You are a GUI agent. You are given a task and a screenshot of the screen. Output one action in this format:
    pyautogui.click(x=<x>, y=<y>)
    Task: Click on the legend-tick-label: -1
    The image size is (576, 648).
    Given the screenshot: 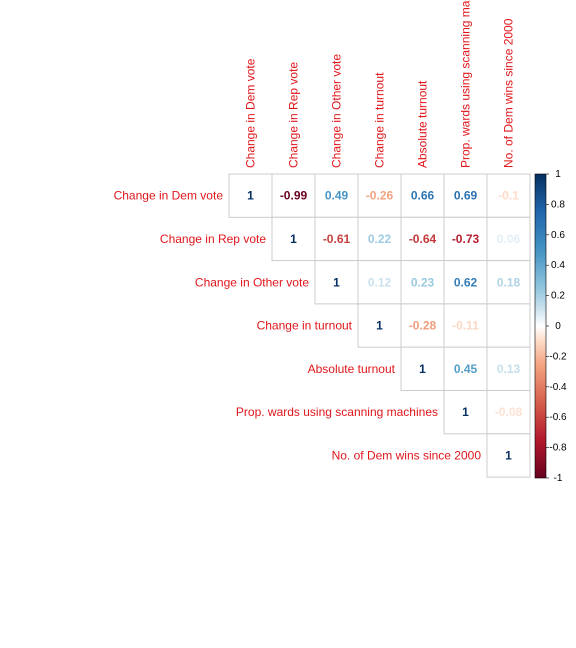 What is the action you would take?
    pyautogui.click(x=558, y=478)
    